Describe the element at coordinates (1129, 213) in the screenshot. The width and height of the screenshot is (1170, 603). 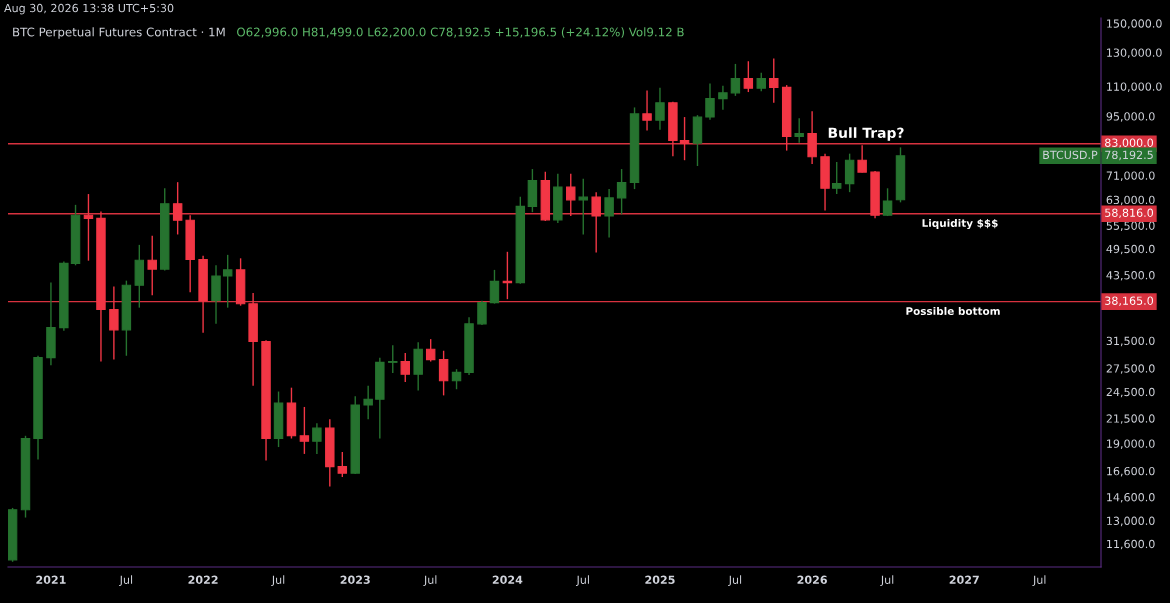
I see `ref-line-label: 58,816.0` at that location.